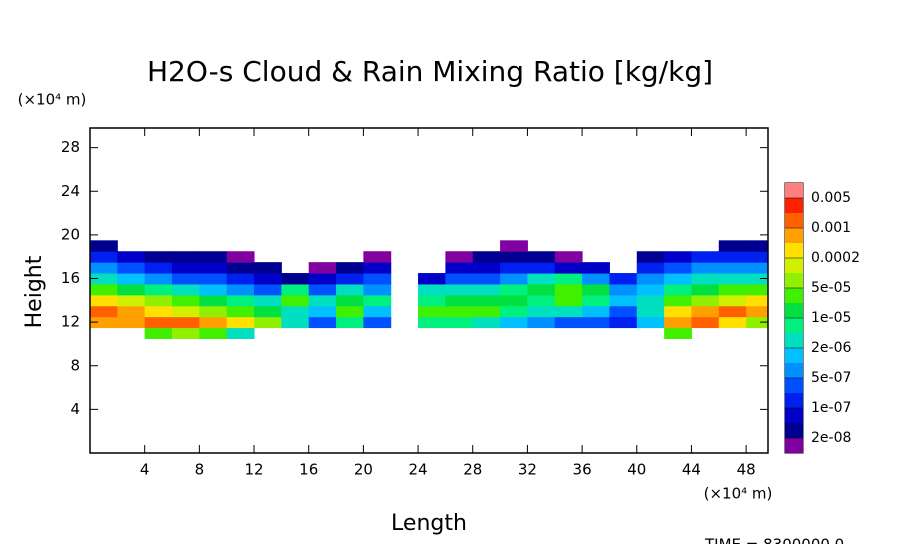 The height and width of the screenshot is (544, 904). Describe the element at coordinates (70, 278) in the screenshot. I see `y-tick-label: 16` at that location.